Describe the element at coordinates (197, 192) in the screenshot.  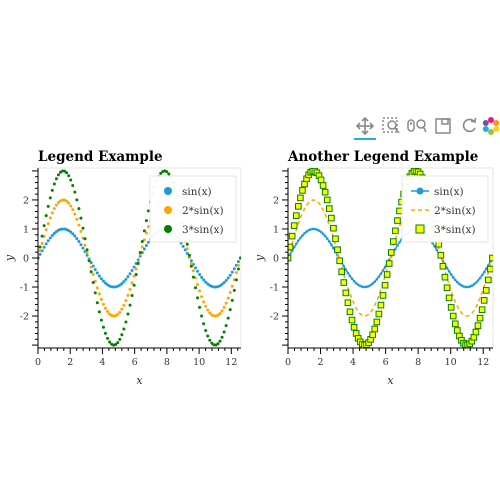
I see `legend-label: sin(x)` at that location.